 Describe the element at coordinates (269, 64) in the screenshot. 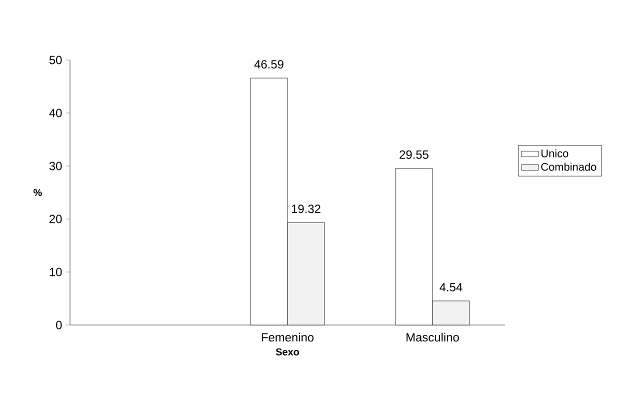

I see `data-label: 46.59` at that location.